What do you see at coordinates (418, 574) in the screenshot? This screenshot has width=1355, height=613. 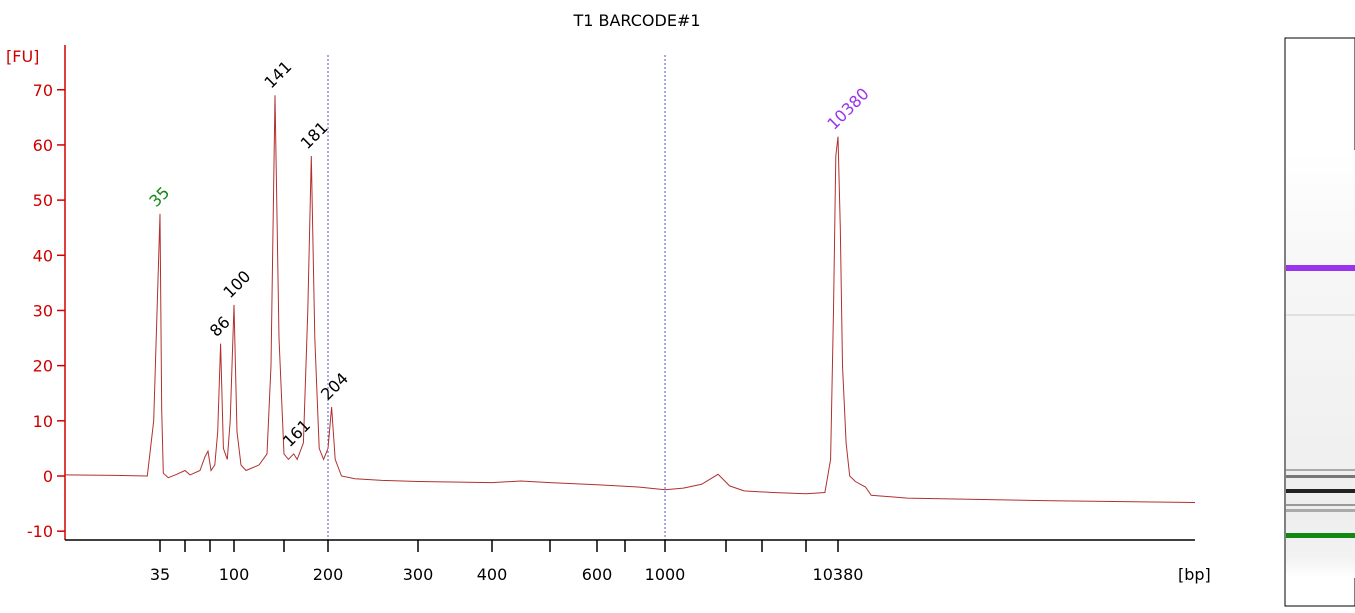 I see `x-tick-label: 300` at bounding box center [418, 574].